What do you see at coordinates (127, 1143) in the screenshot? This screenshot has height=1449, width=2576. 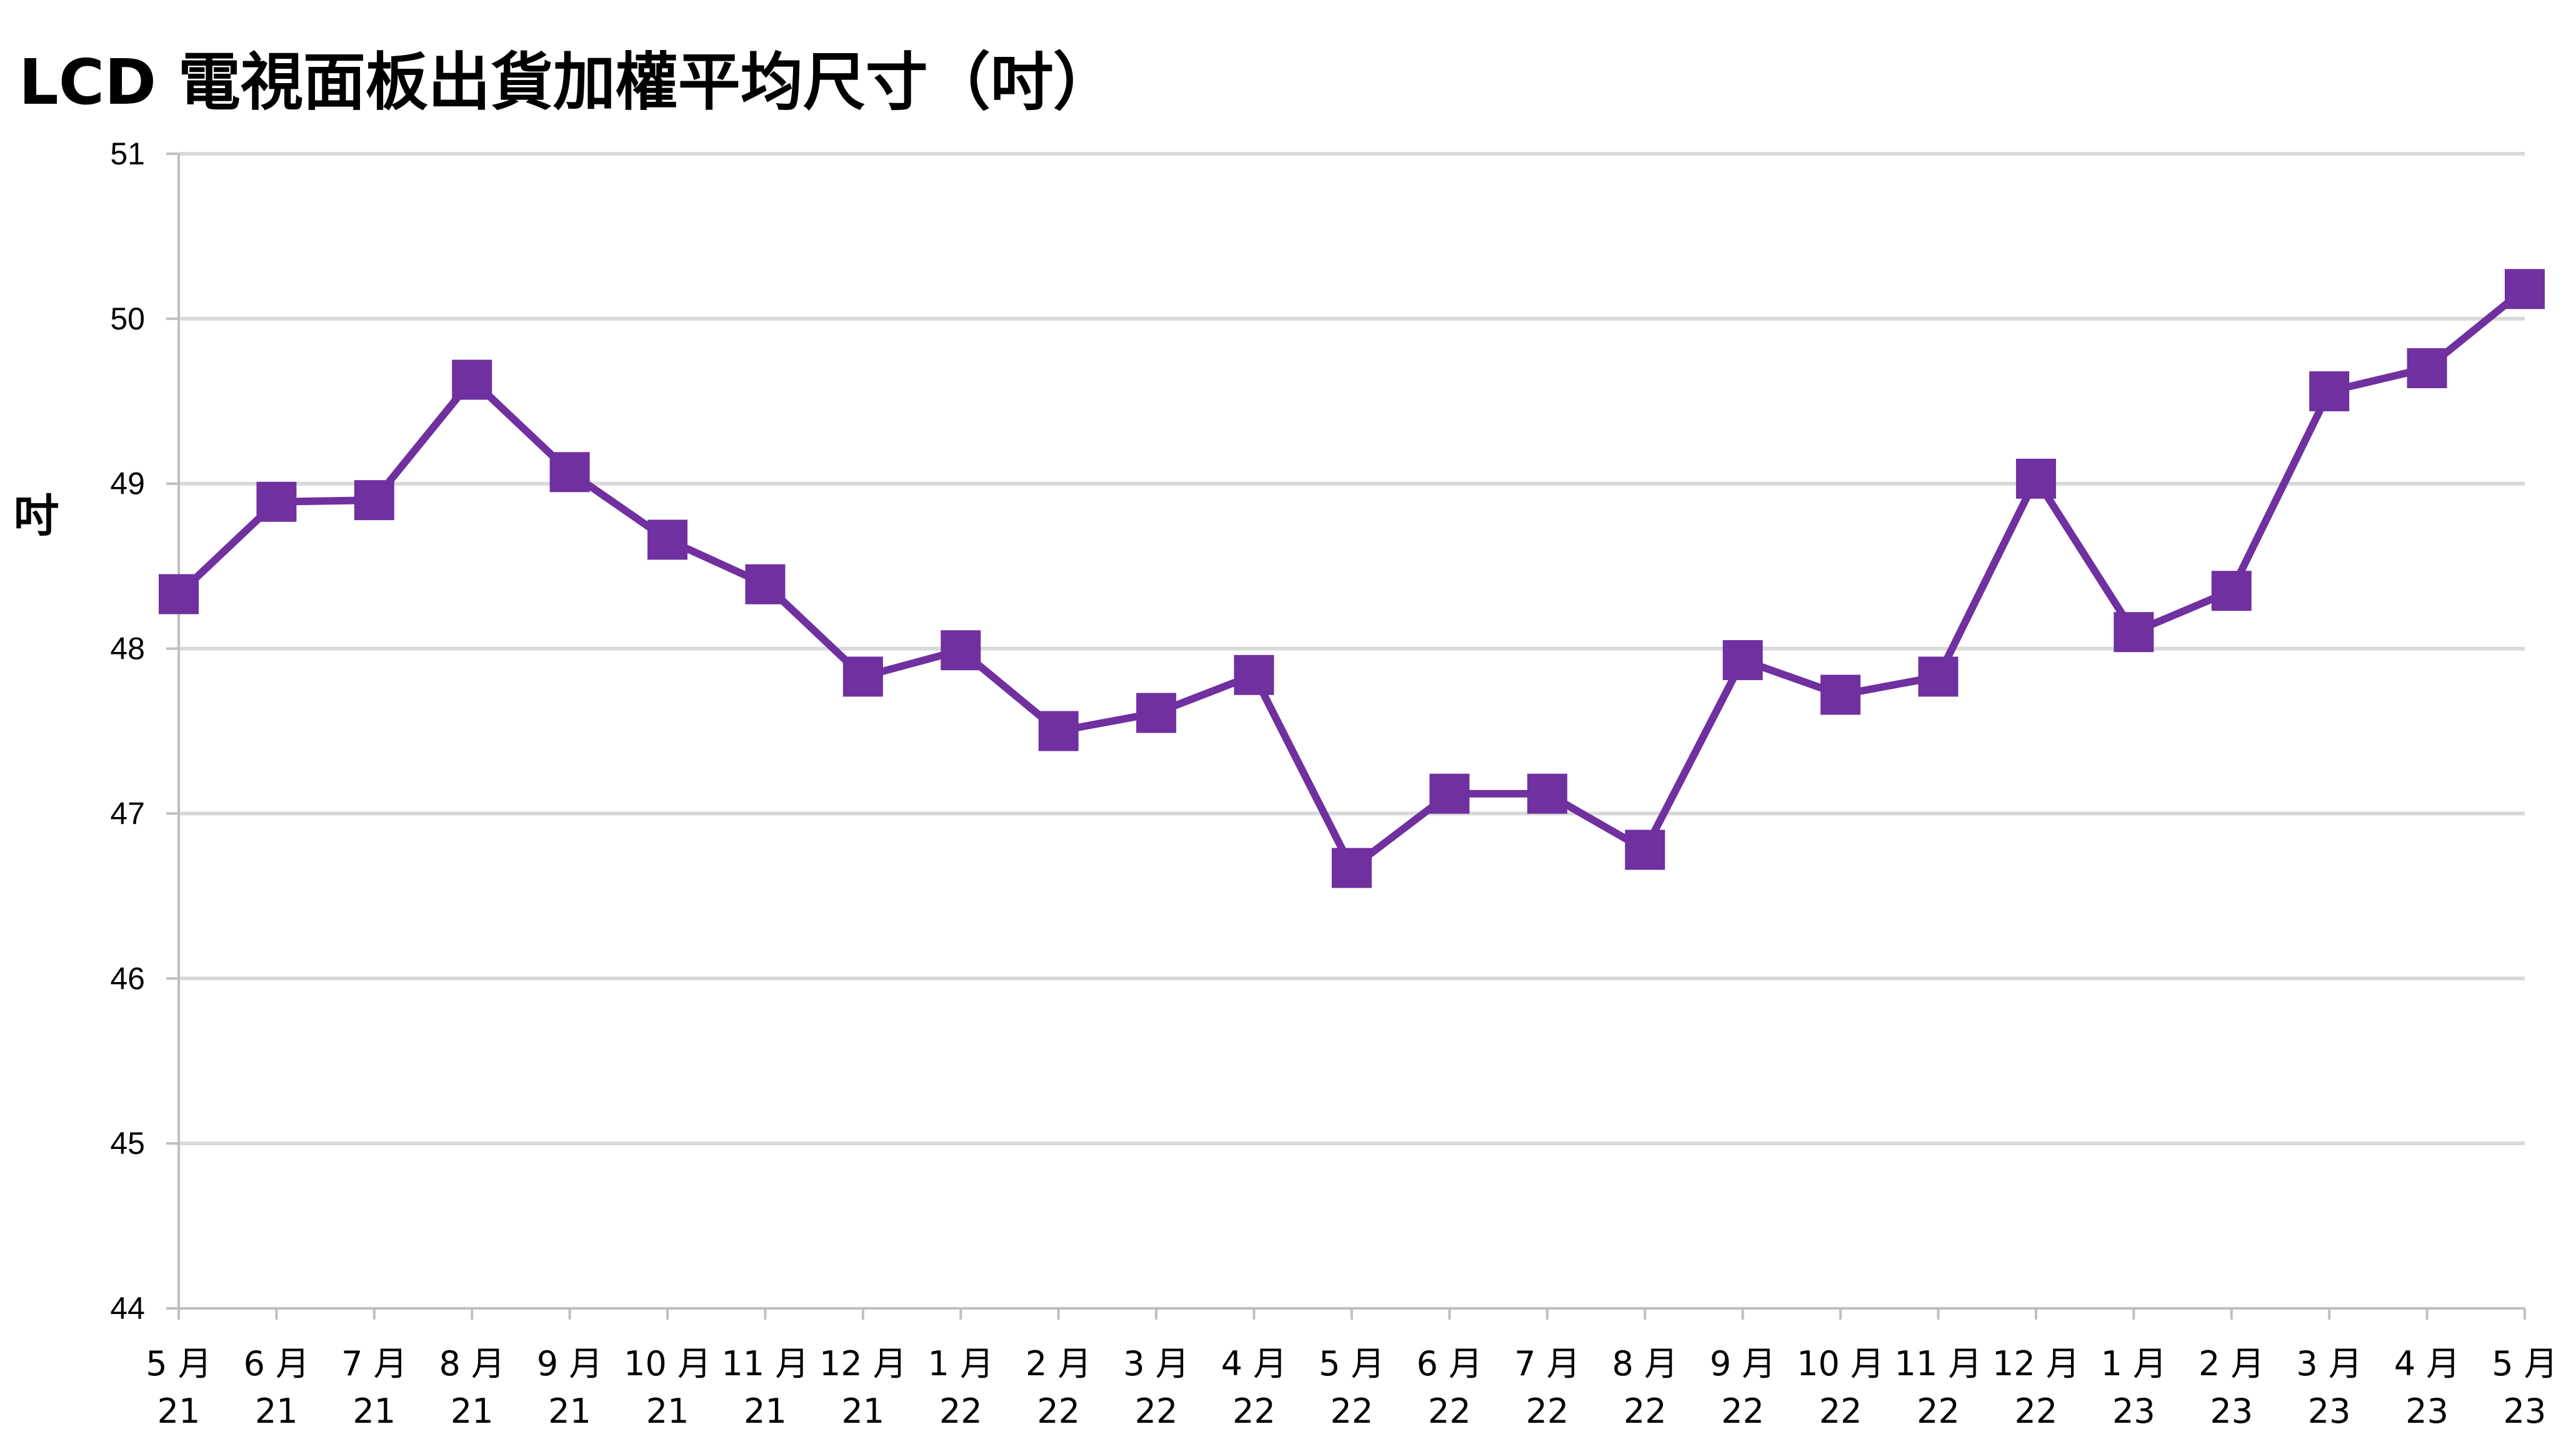 I see `y-tick-label: 45` at bounding box center [127, 1143].